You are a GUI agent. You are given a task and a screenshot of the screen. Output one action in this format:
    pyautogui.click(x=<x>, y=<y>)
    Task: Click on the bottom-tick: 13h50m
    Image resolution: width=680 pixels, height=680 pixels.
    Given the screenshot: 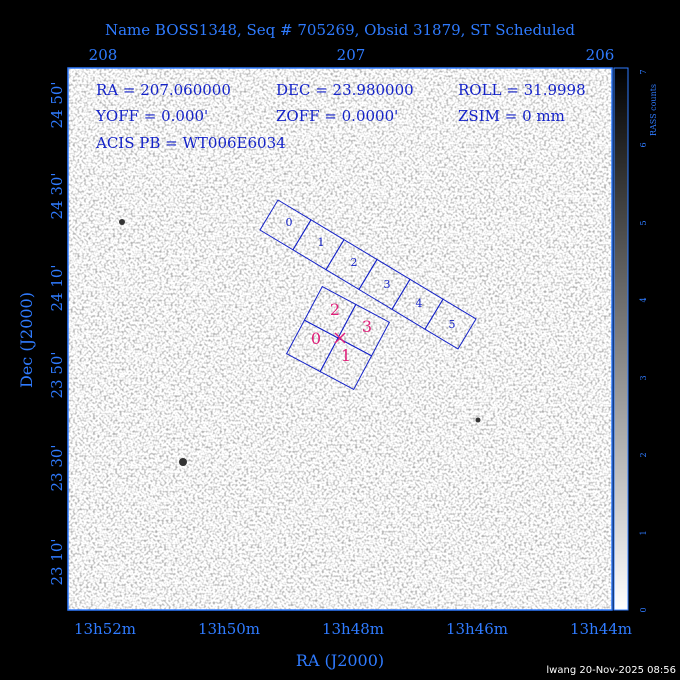 What is the action you would take?
    pyautogui.click(x=229, y=629)
    